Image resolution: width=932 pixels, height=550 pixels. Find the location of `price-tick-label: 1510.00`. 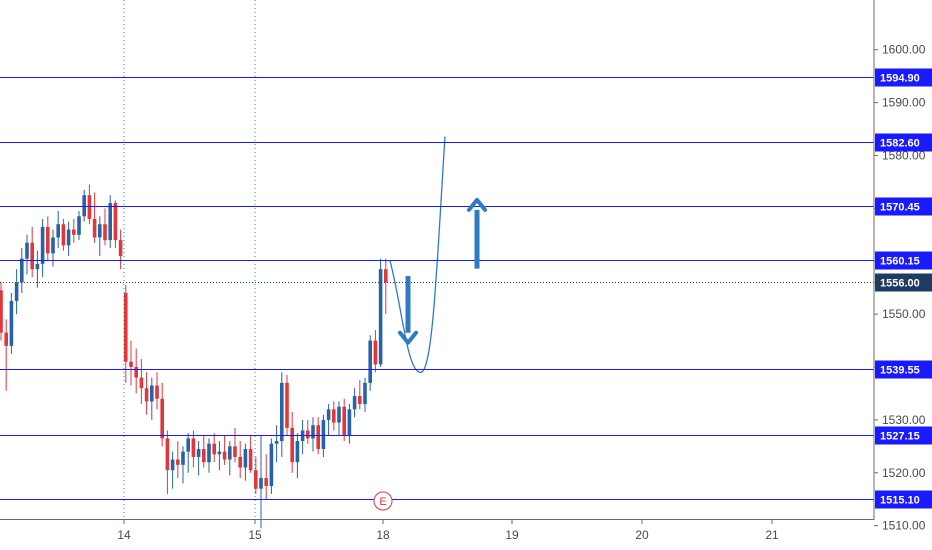

price-tick-label: 1510.00 is located at coordinates (904, 526).